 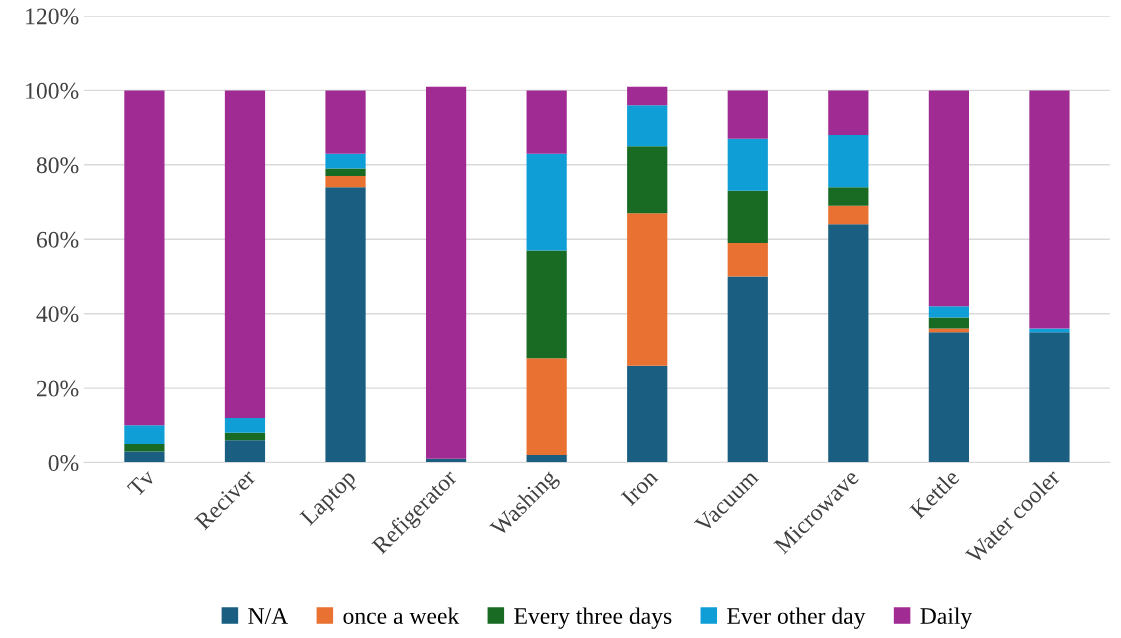 What do you see at coordinates (946, 618) in the screenshot?
I see `legend-label: Daily` at bounding box center [946, 618].